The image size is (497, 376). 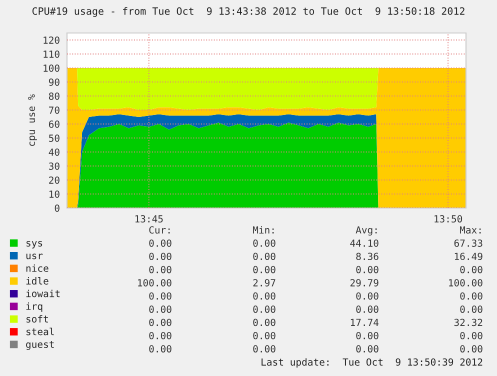 I want to click on text: 44.10, so click(x=364, y=243).